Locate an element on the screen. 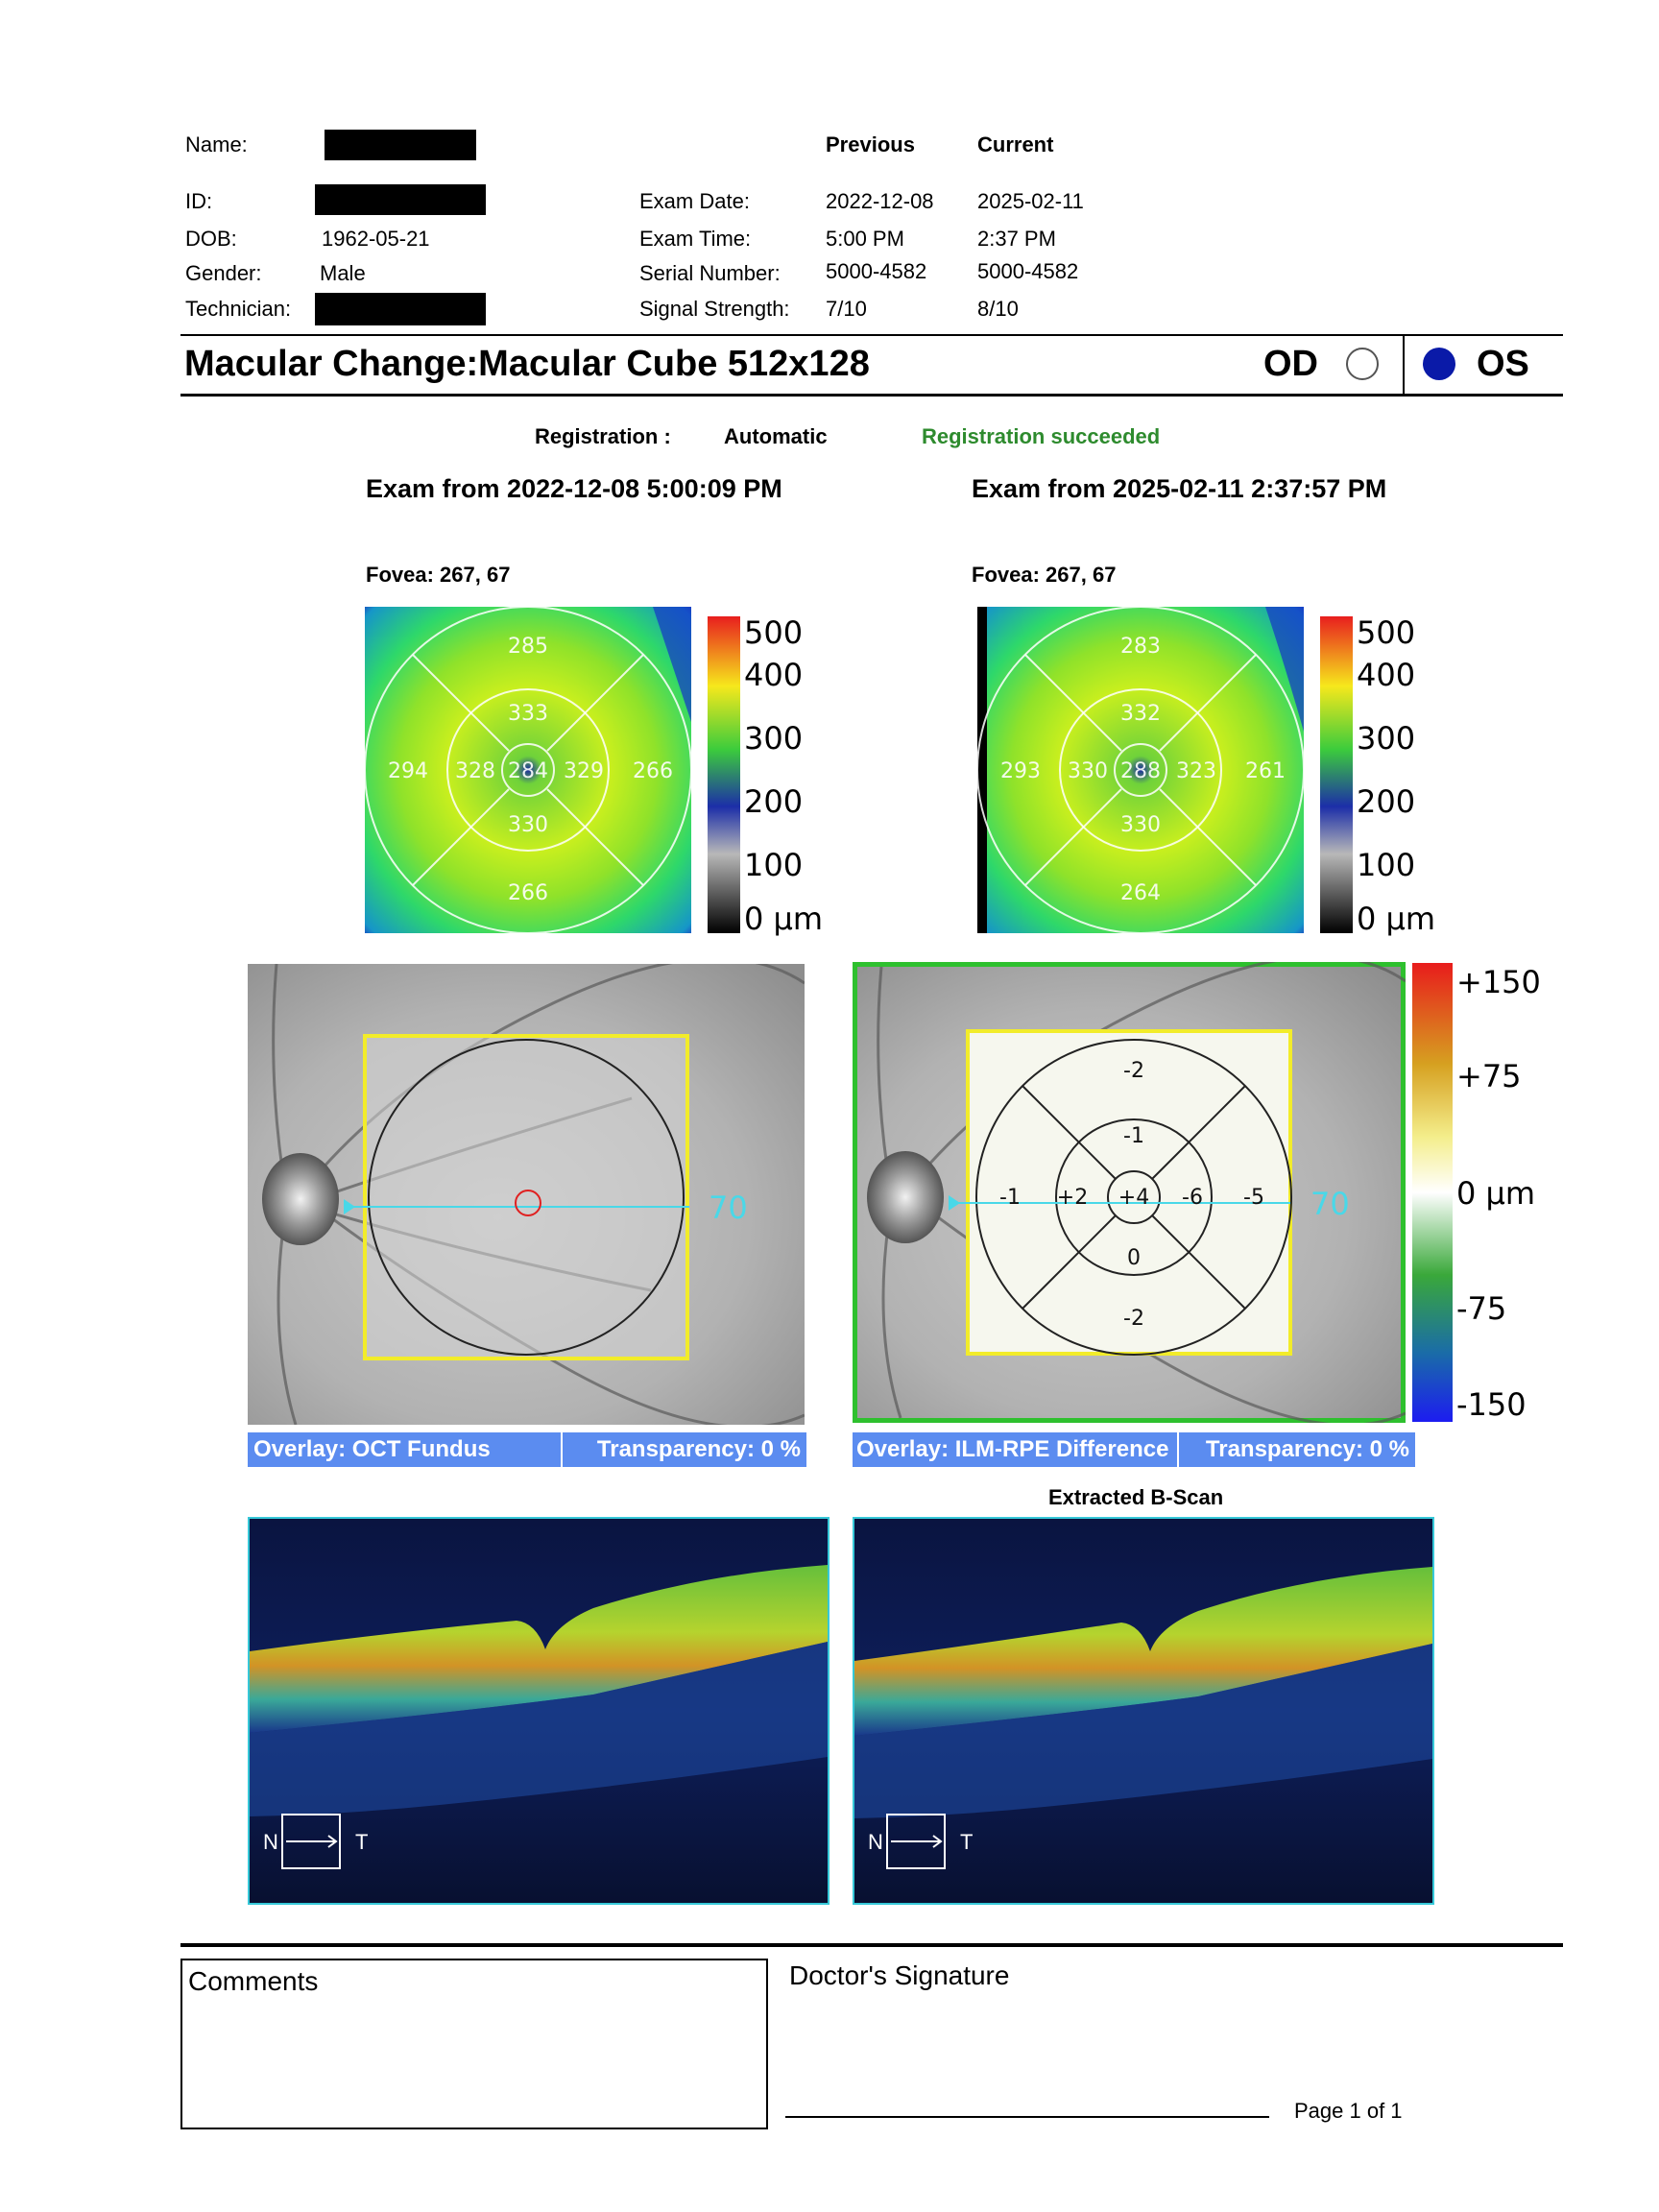  diff-scale-minus75: -75 is located at coordinates (1481, 1308).